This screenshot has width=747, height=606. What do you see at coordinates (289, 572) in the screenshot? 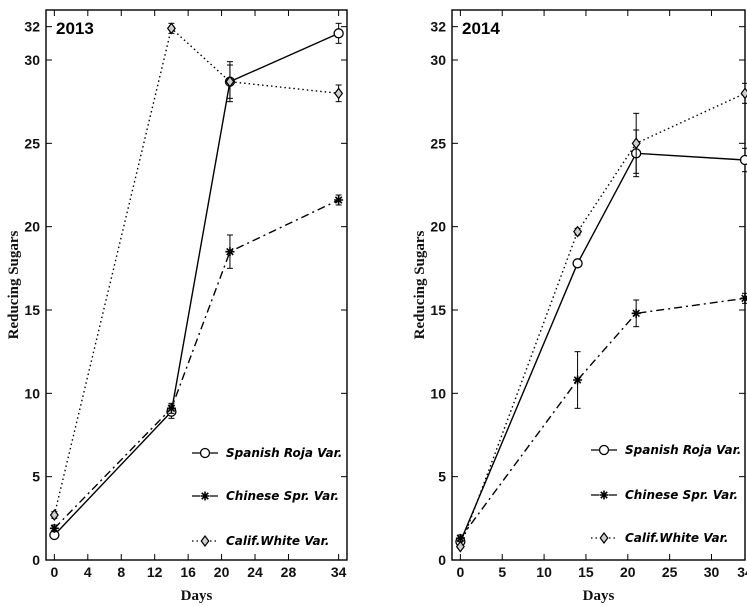
I see `x-tick-label: 28` at bounding box center [289, 572].